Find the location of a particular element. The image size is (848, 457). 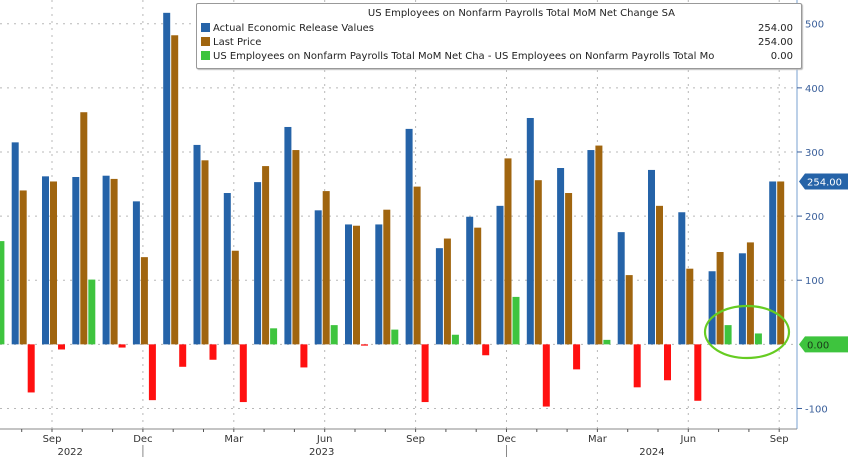

legend-swatch-brown is located at coordinates (205, 41).